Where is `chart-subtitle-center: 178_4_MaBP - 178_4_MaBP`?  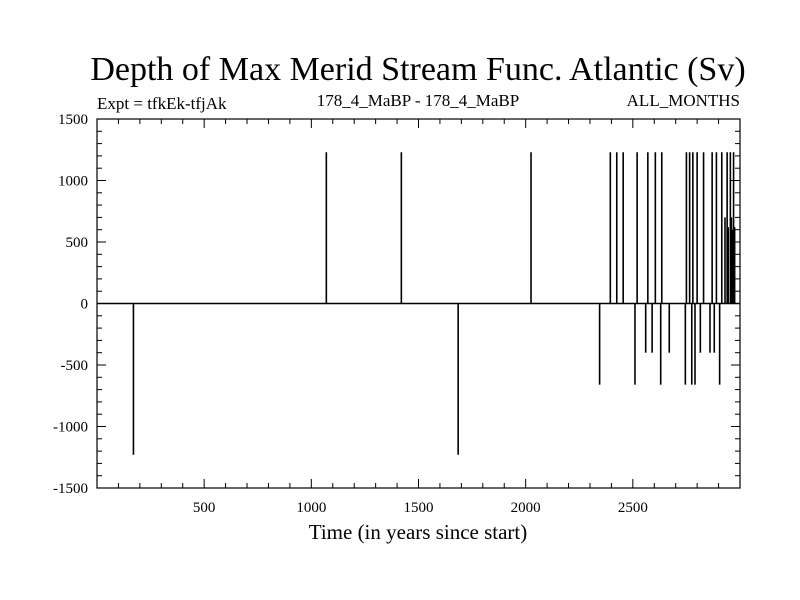 chart-subtitle-center: 178_4_MaBP - 178_4_MaBP is located at coordinates (418, 100).